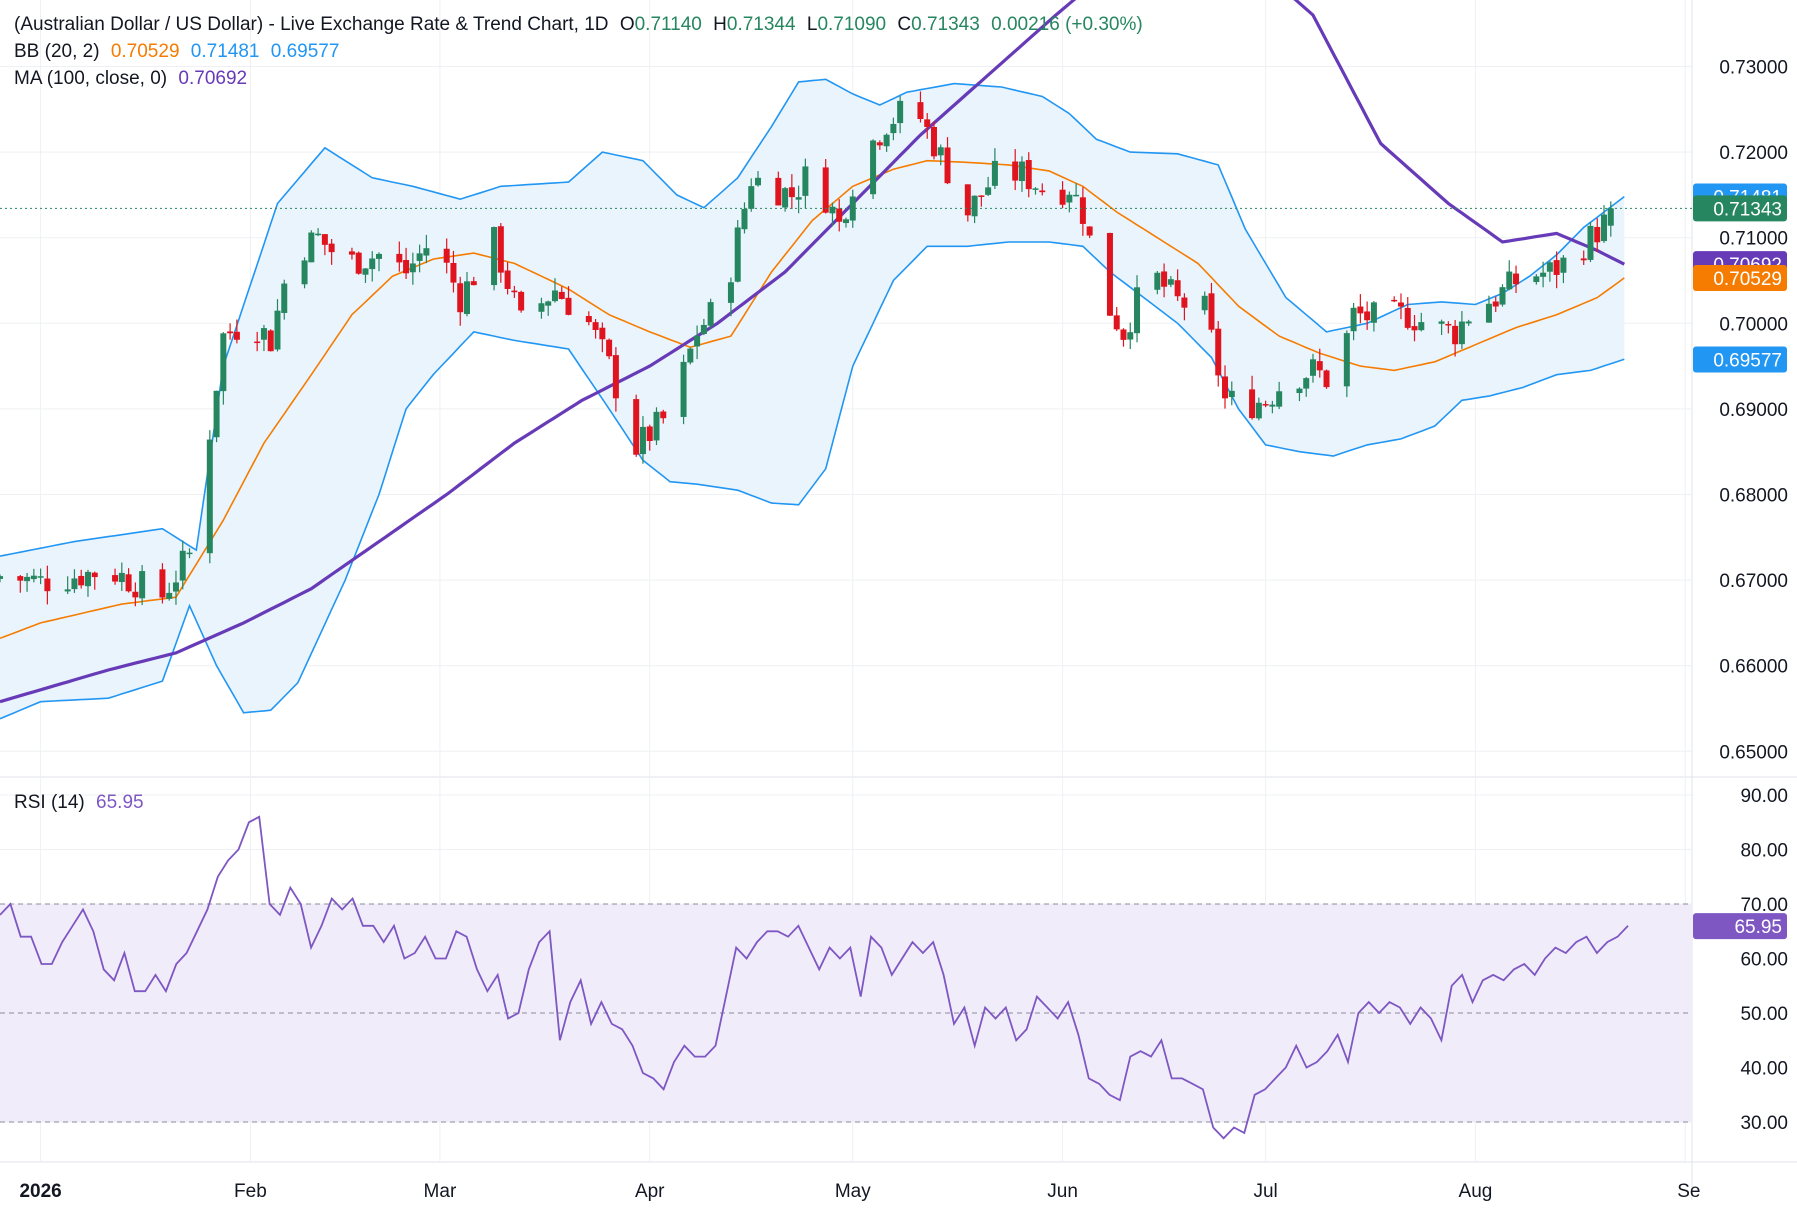  I want to click on rsi-legend: RSI (14) 65.95, so click(82, 803).